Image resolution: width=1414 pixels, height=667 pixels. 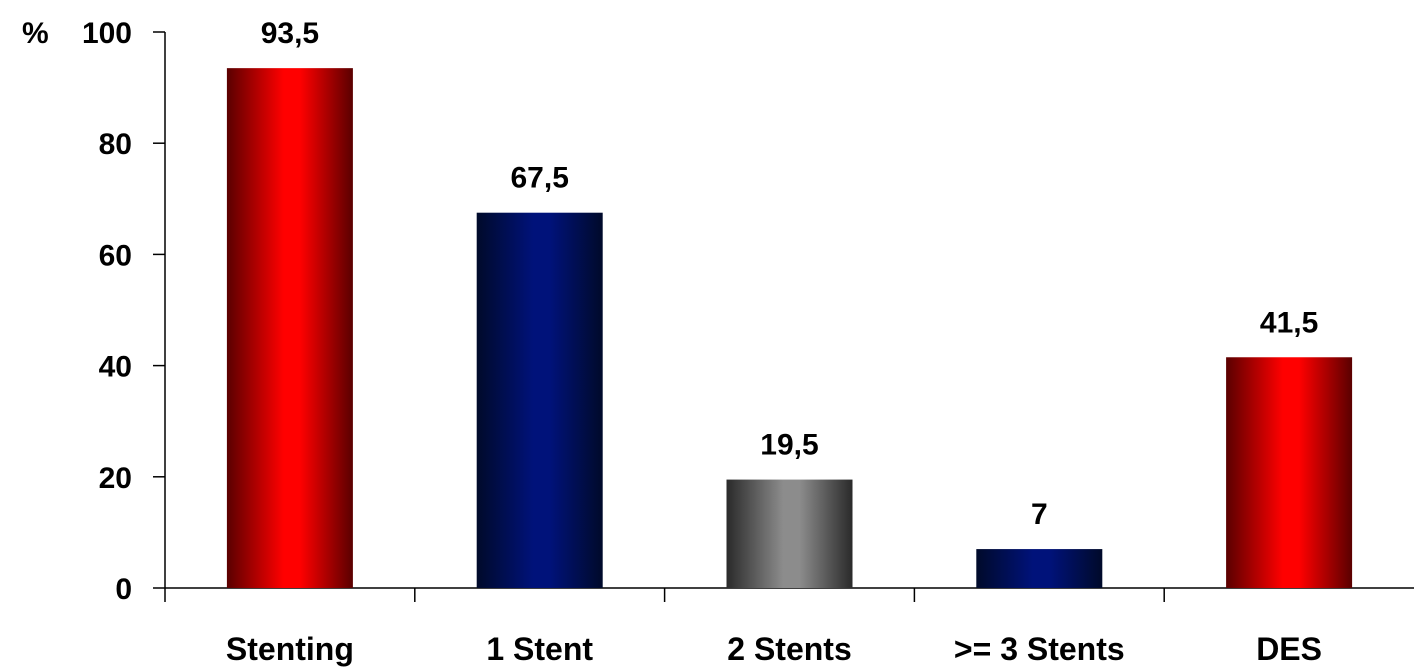 What do you see at coordinates (1289, 649) in the screenshot?
I see `x-category-label: DES` at bounding box center [1289, 649].